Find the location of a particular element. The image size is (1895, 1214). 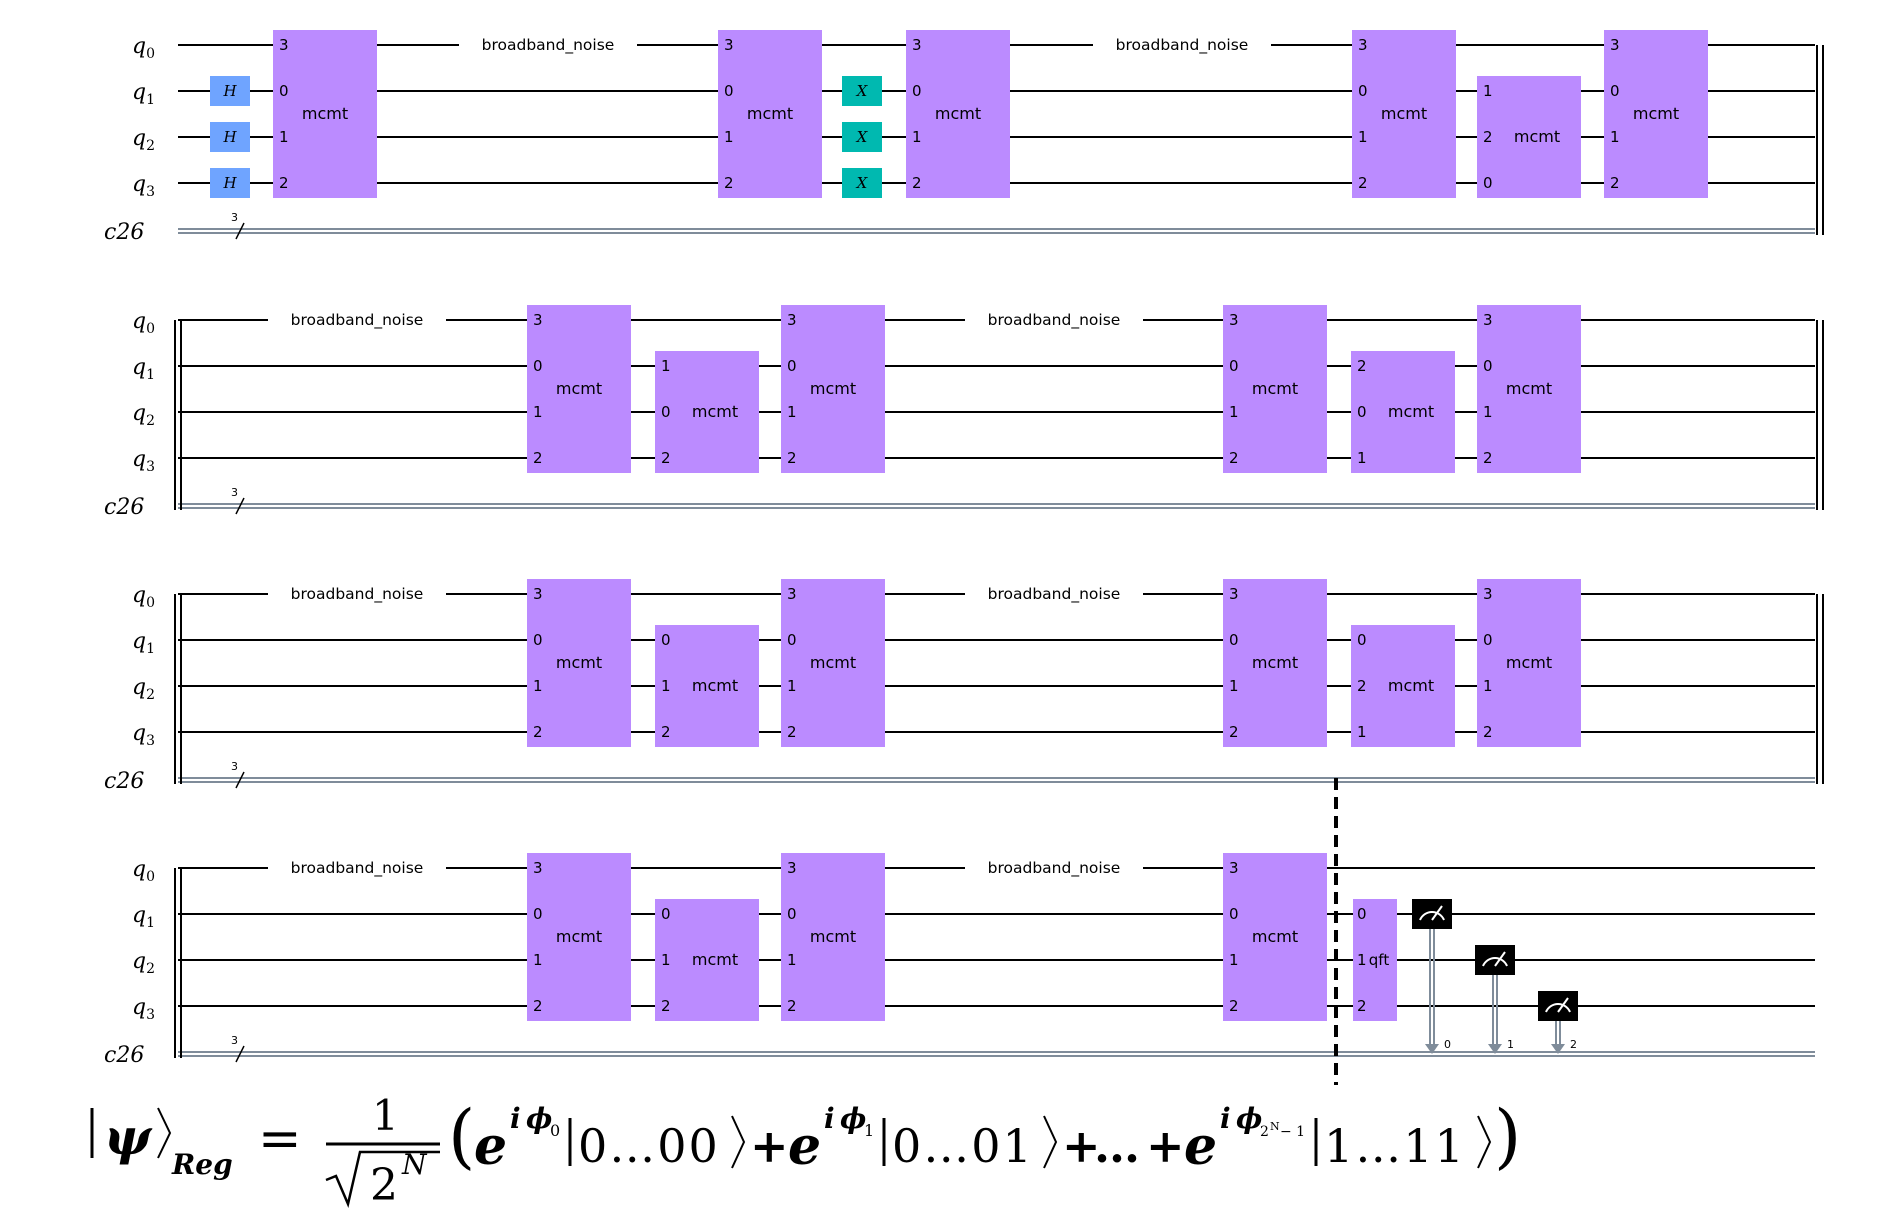

psi-symbol: ψ is located at coordinates (128, 1136).